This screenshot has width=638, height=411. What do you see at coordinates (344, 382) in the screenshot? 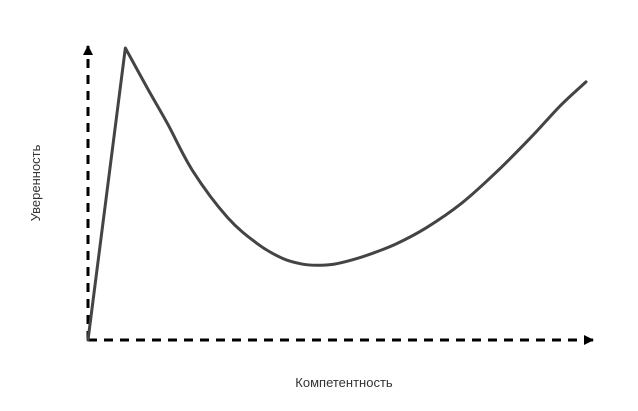
I see `x-axis-label: Компетентность` at bounding box center [344, 382].